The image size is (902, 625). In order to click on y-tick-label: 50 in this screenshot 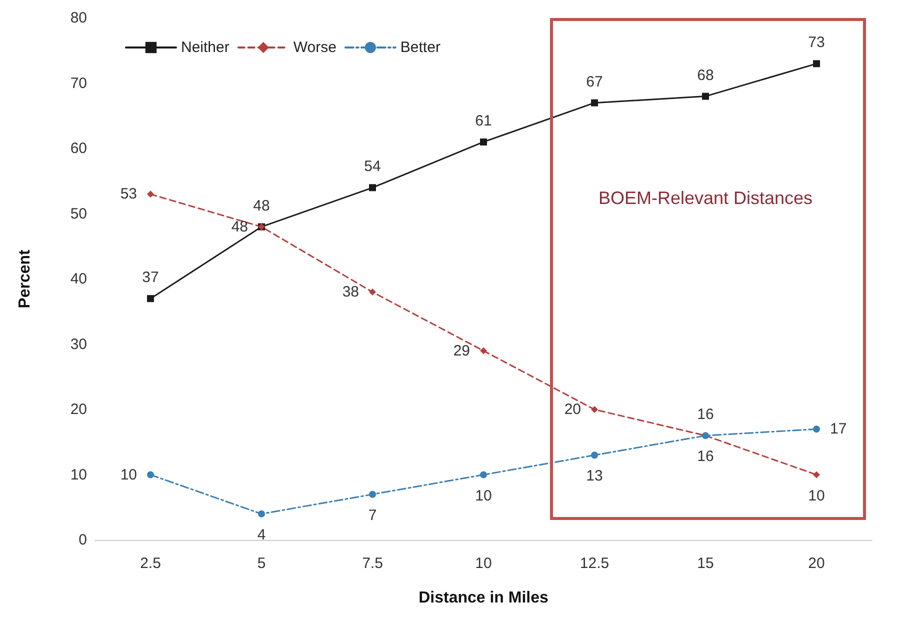, I will do `click(78, 213)`.